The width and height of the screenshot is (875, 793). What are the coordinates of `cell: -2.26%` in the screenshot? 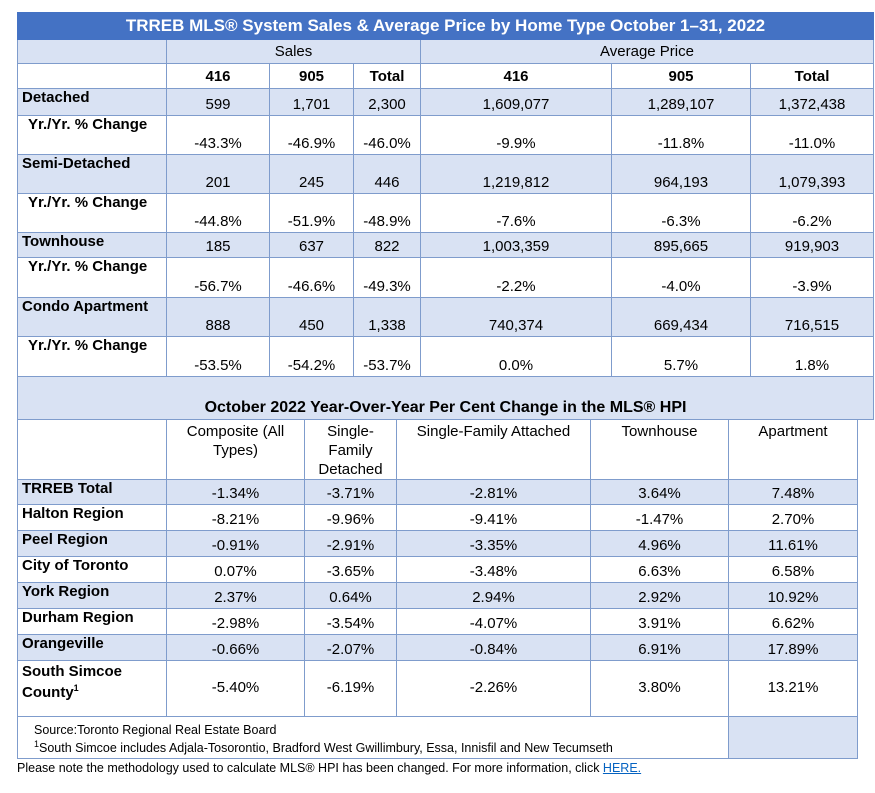 It's located at (493, 688).